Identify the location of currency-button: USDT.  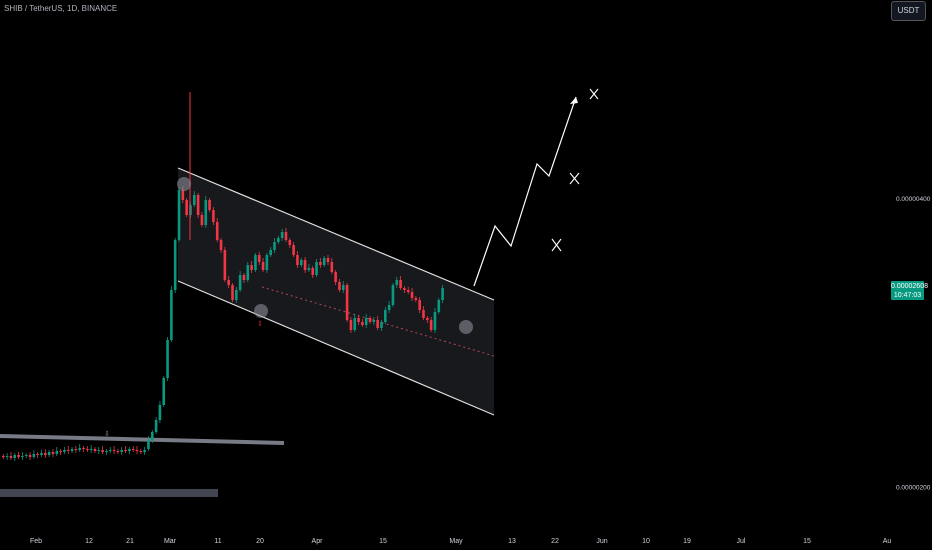
(908, 11).